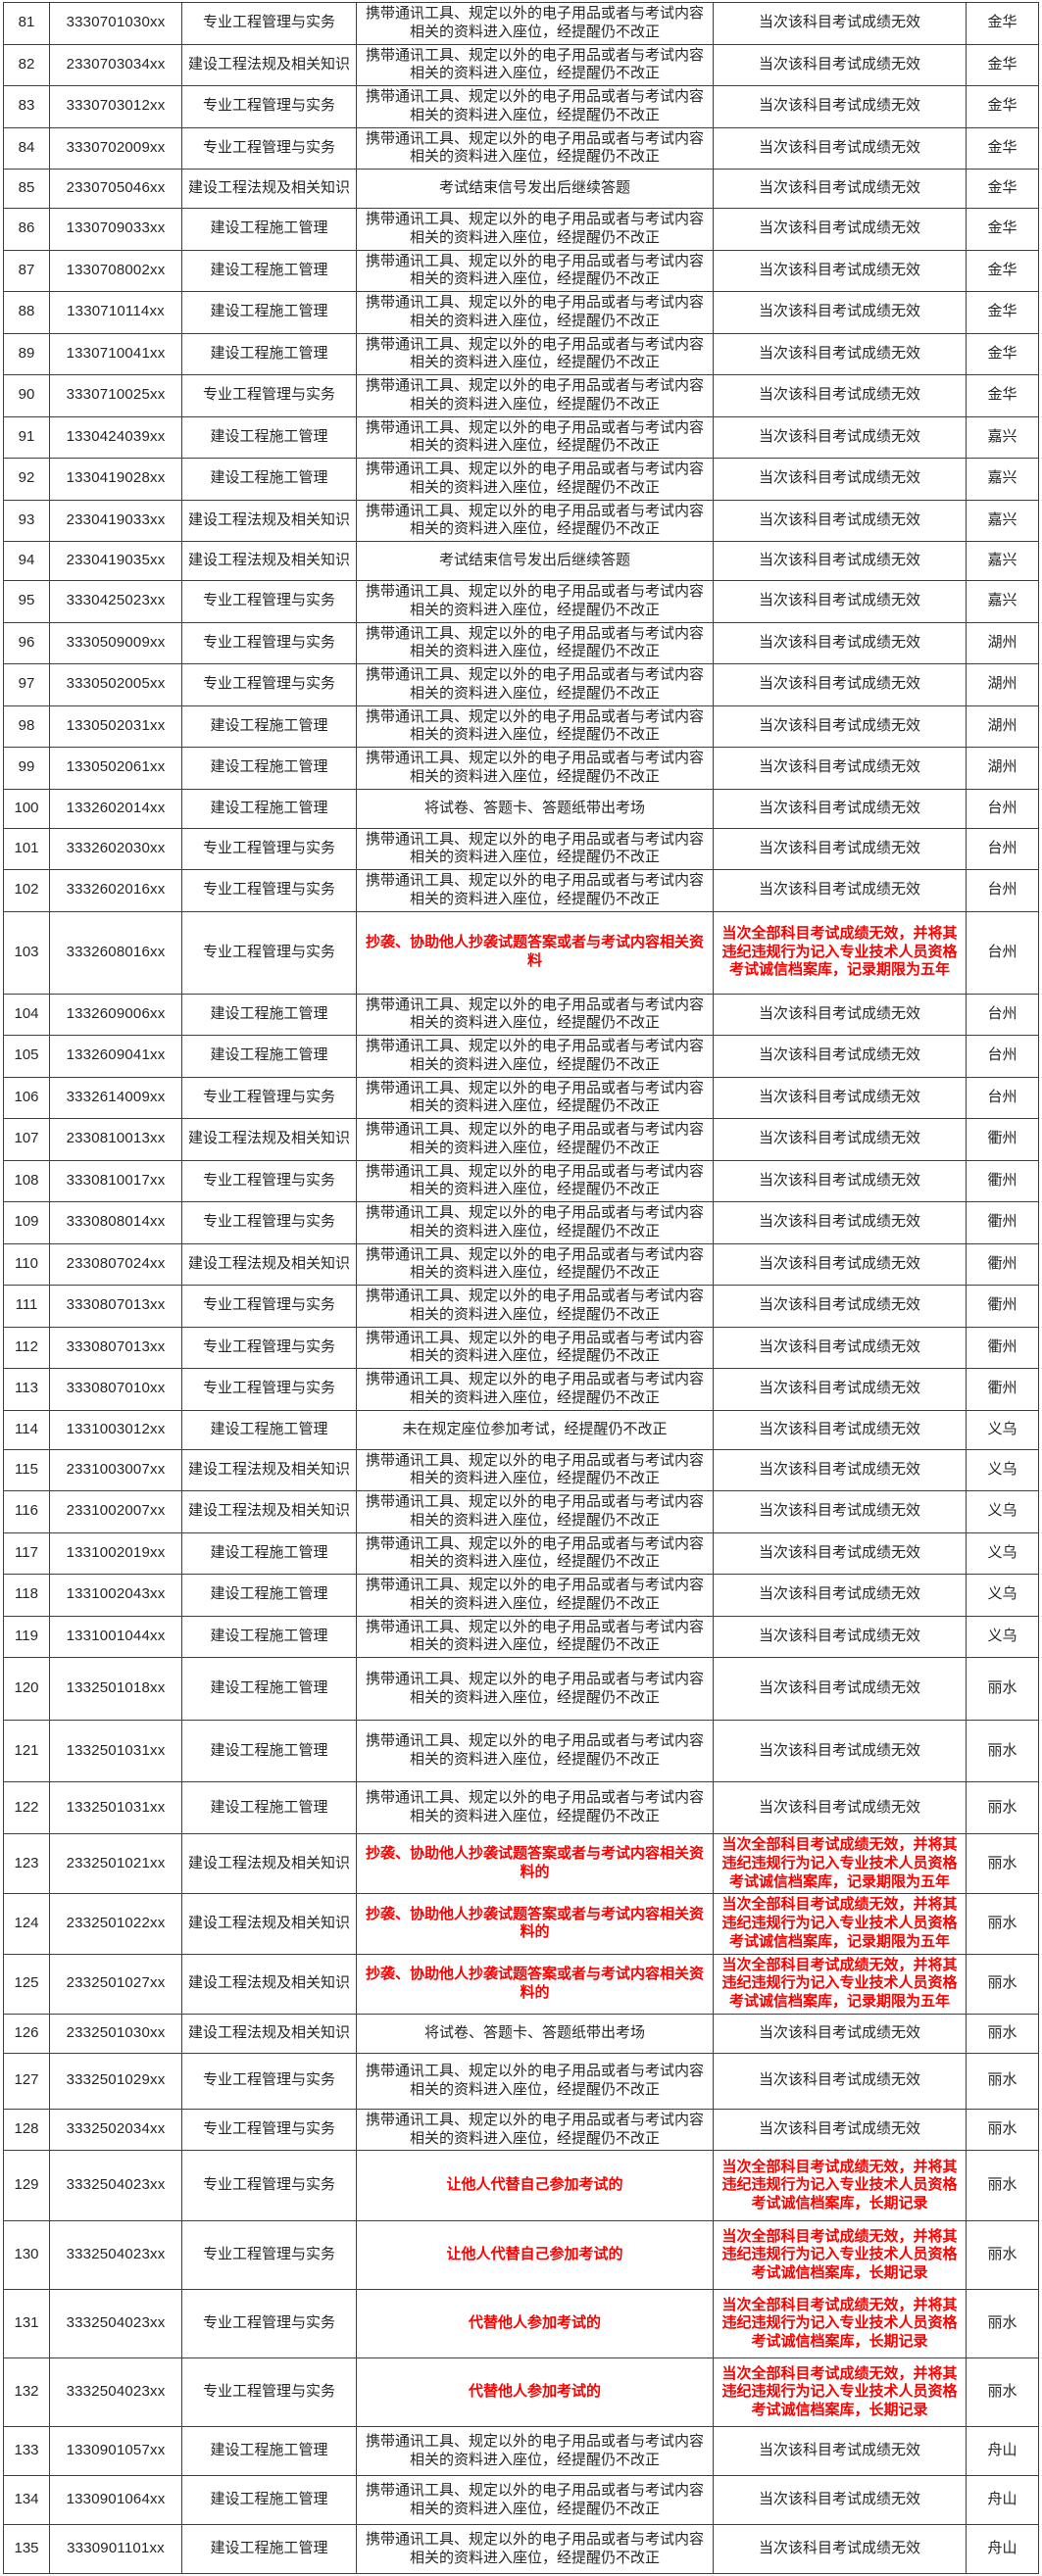 The image size is (1042, 2576). What do you see at coordinates (116, 1347) in the screenshot?
I see `admission-ticket-number: 3330807013xx` at bounding box center [116, 1347].